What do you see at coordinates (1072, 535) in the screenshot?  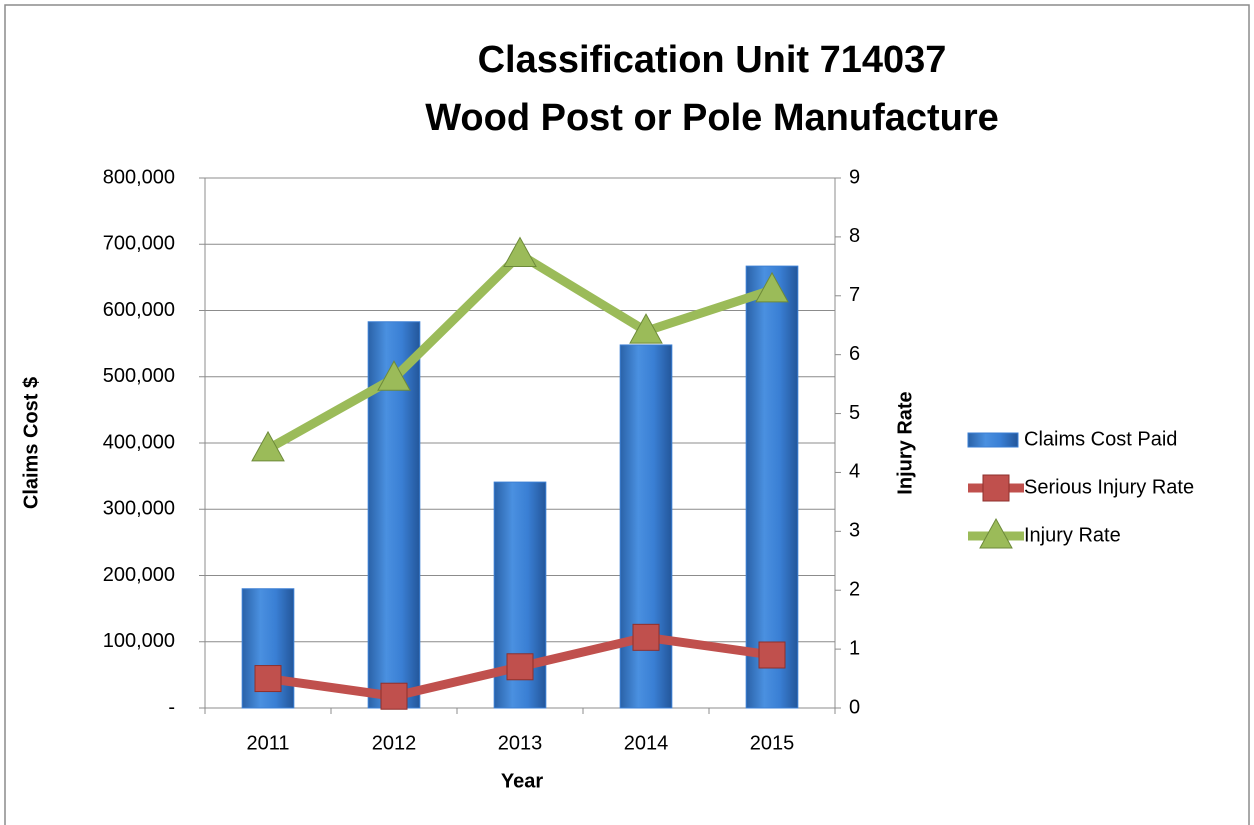 I see `legend-label: Injury Rate` at bounding box center [1072, 535].